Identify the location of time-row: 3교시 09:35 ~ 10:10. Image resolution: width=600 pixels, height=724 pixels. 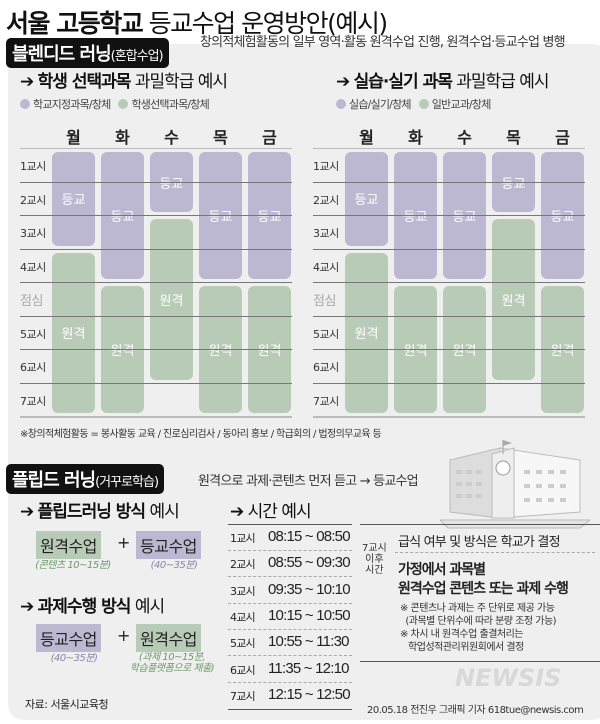
(290, 591).